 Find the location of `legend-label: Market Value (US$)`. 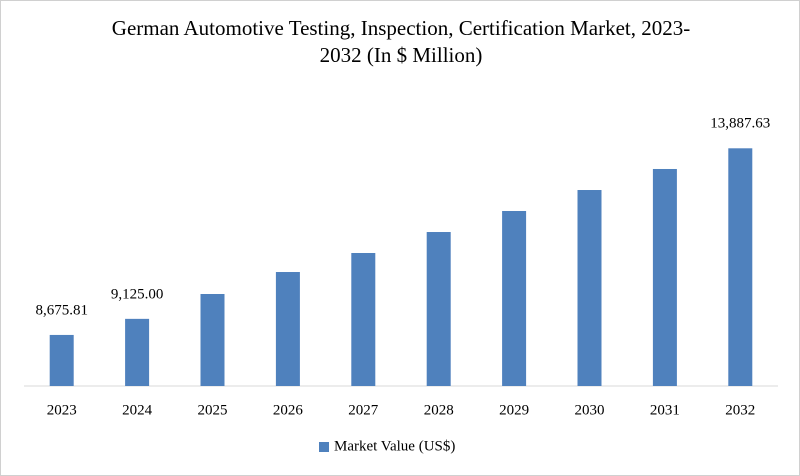

legend-label: Market Value (US$) is located at coordinates (394, 446).